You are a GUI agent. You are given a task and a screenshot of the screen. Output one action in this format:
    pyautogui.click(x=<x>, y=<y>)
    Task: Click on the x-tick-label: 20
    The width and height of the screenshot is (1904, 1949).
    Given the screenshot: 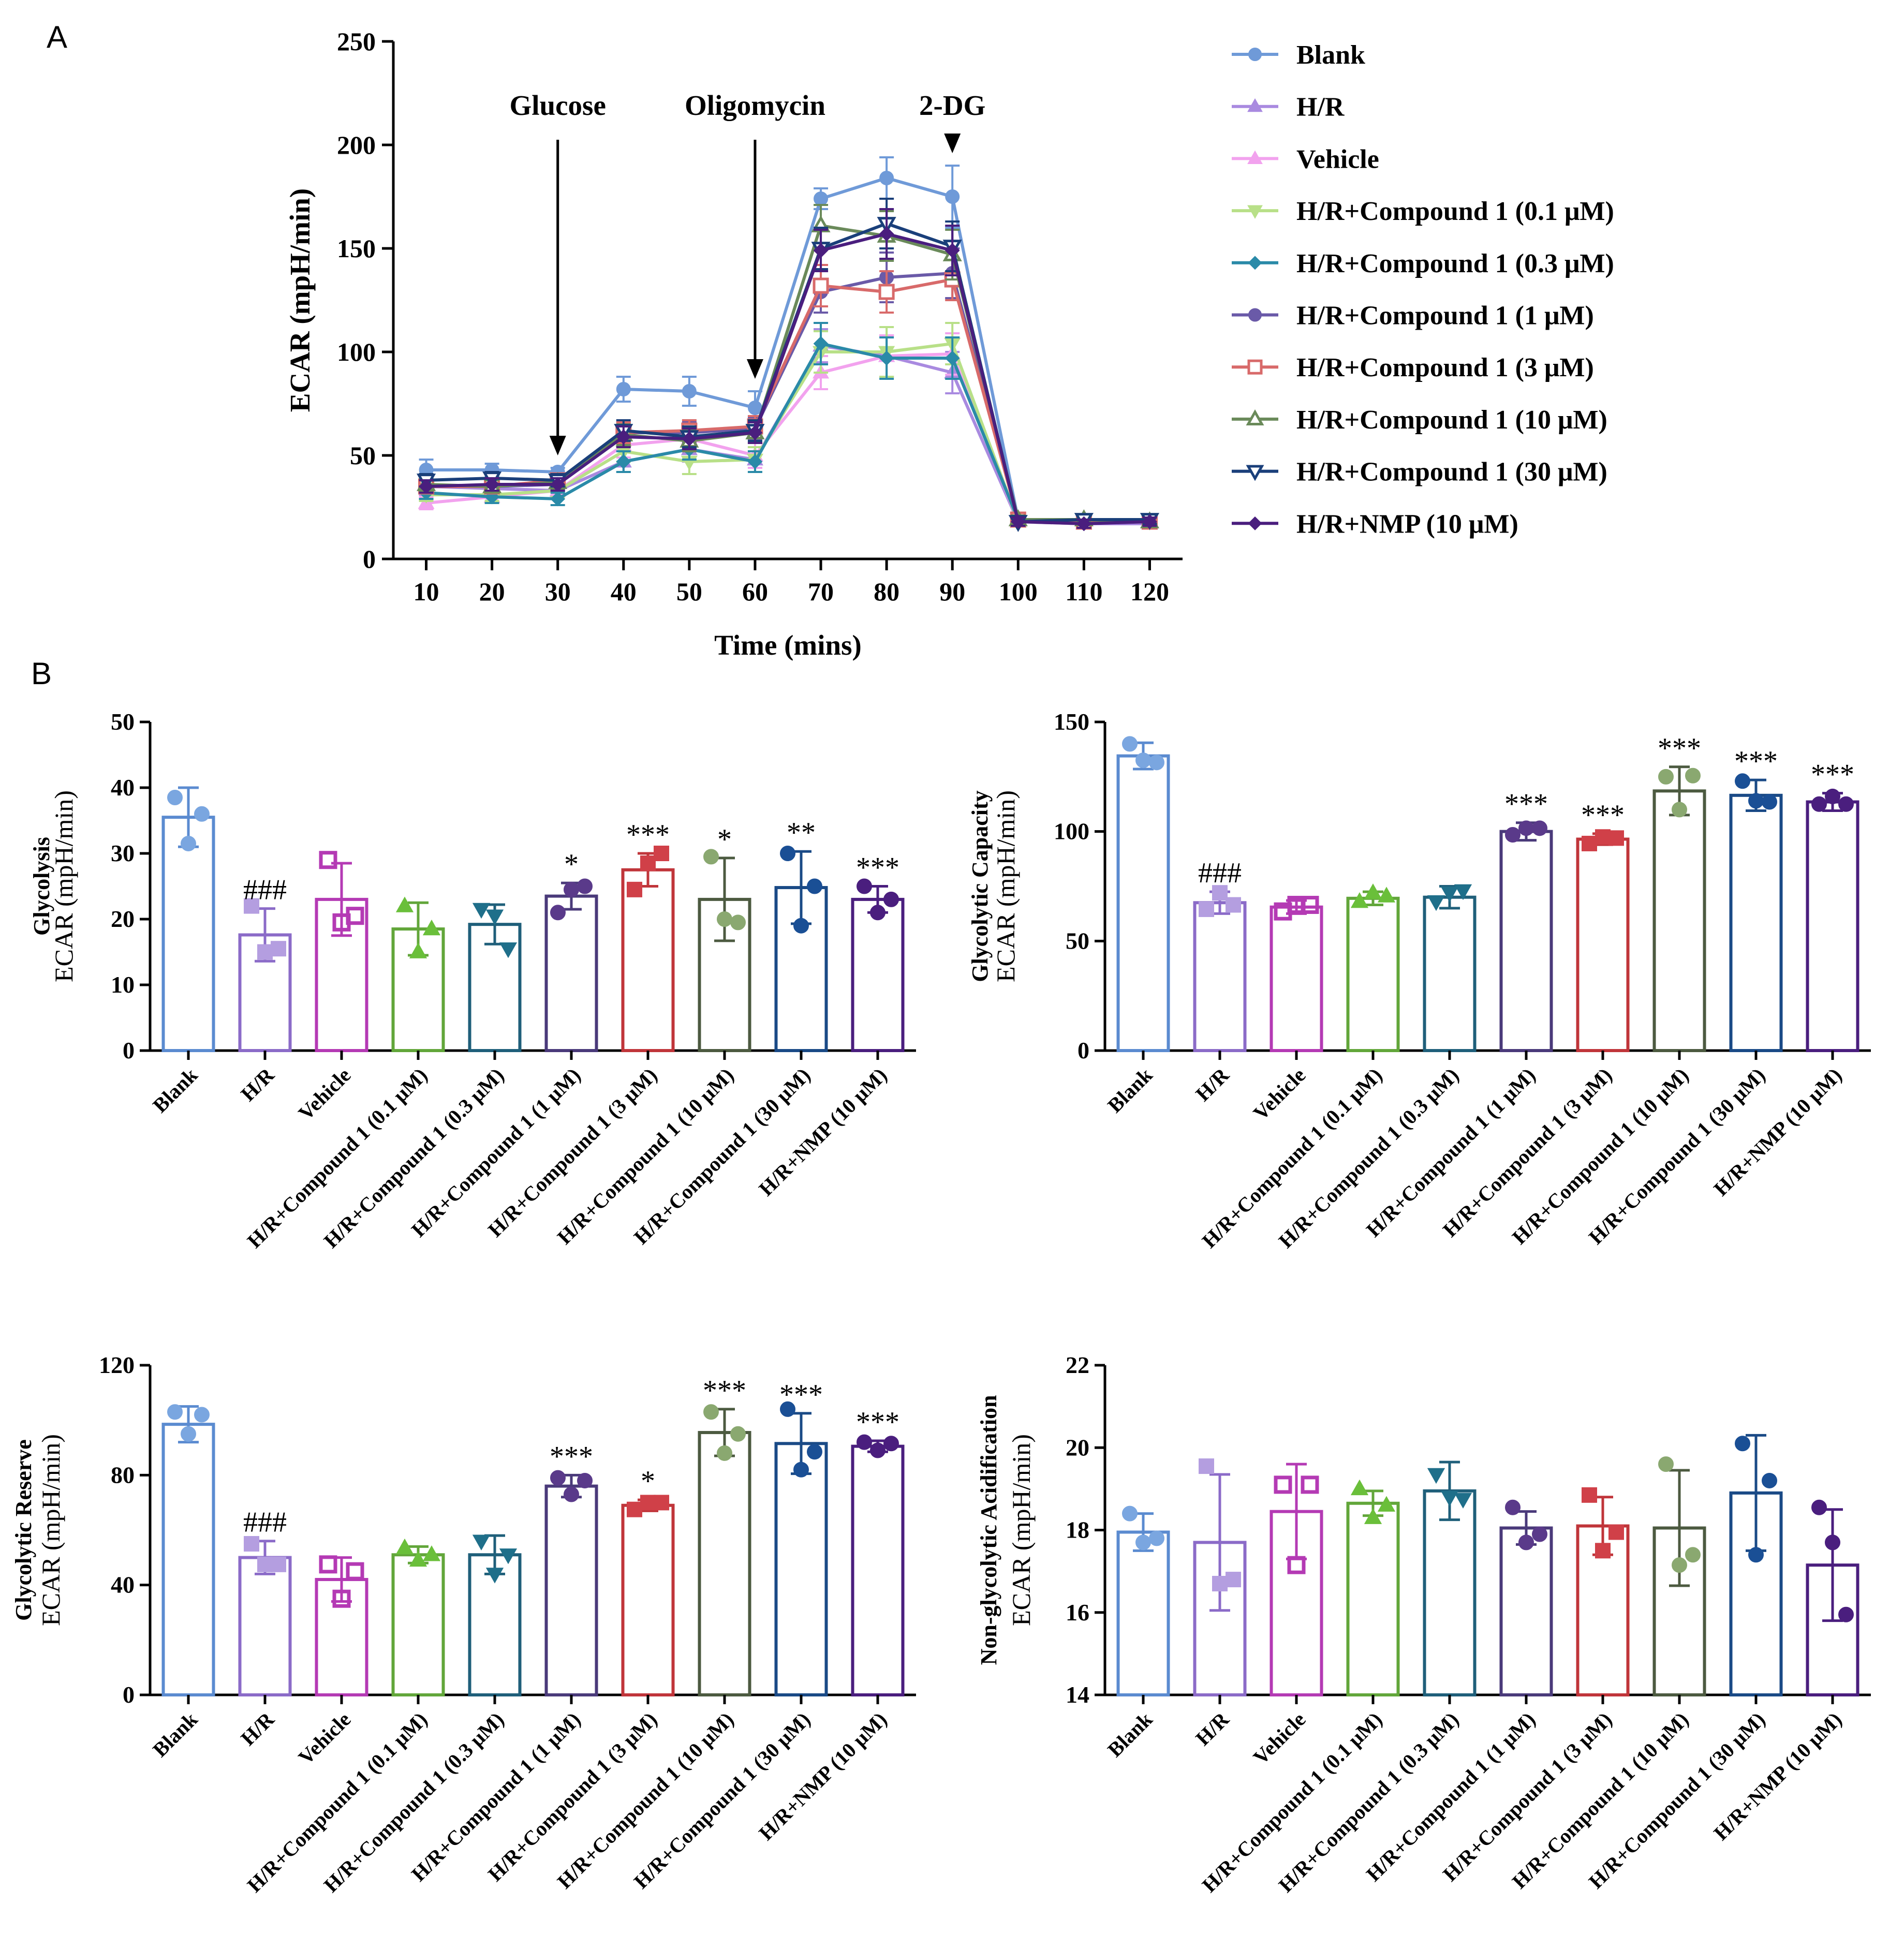 What is the action you would take?
    pyautogui.click(x=492, y=591)
    